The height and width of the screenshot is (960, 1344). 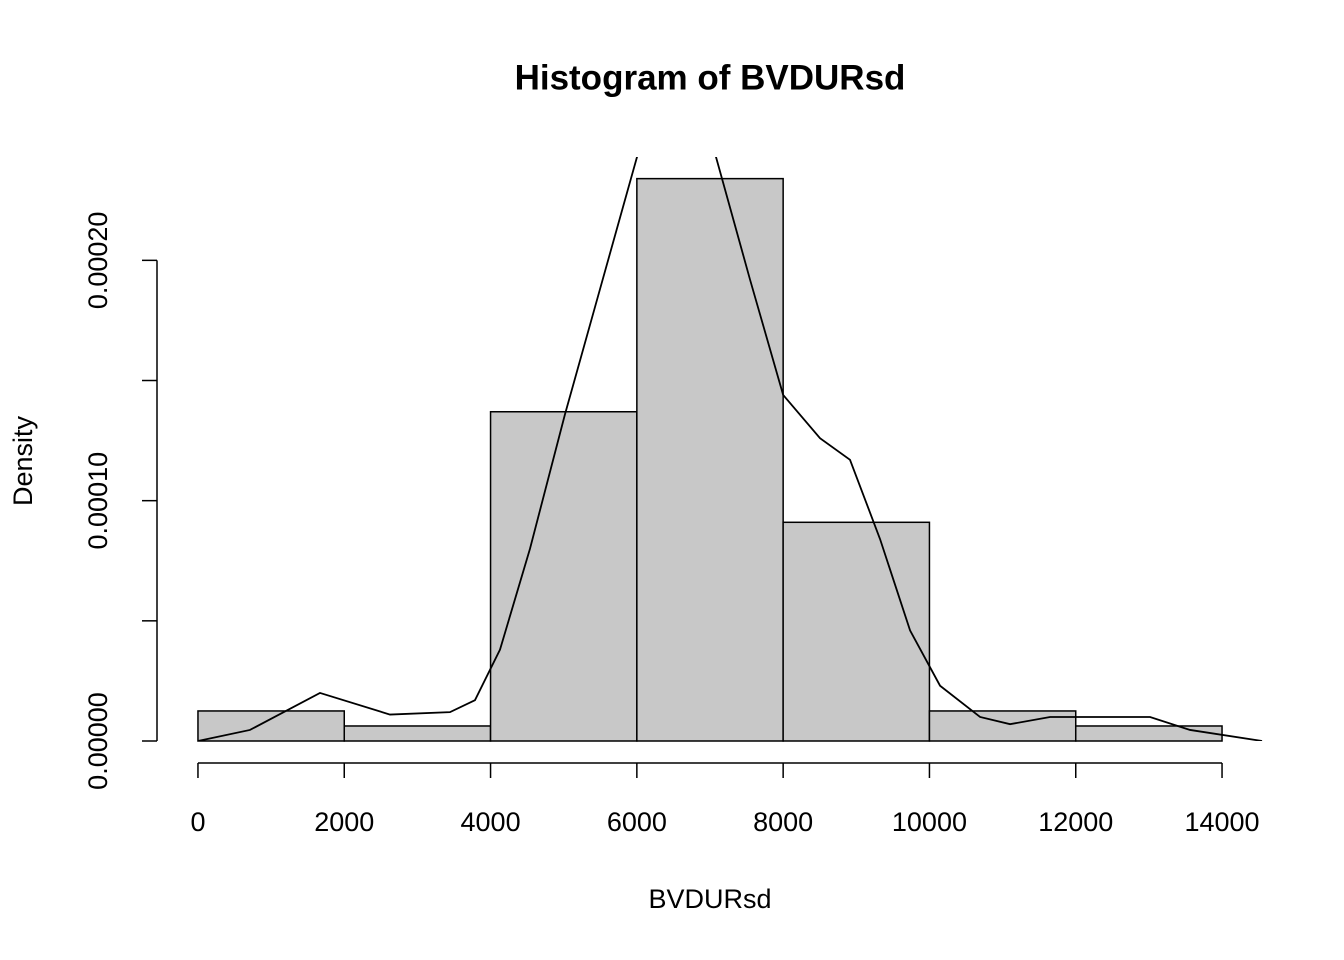 What do you see at coordinates (98, 741) in the screenshot?
I see `y-tick-label: 0.00000` at bounding box center [98, 741].